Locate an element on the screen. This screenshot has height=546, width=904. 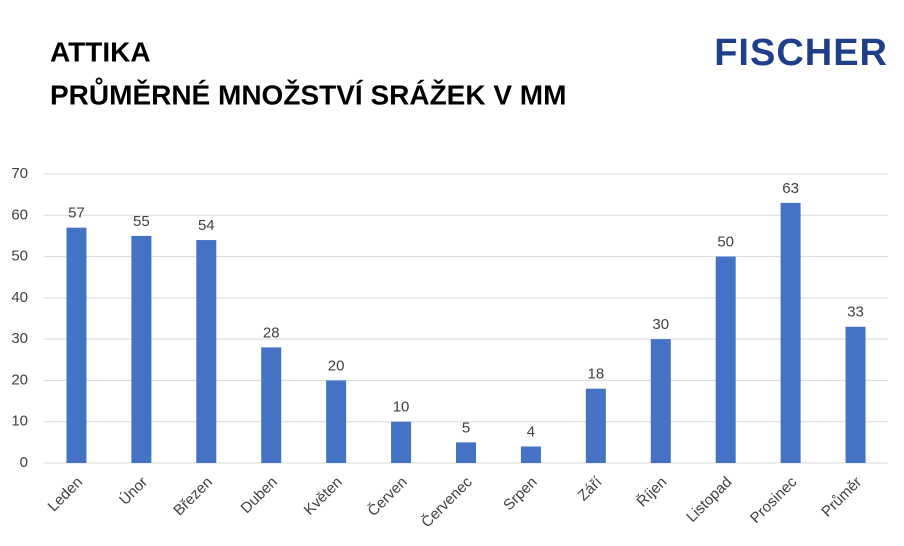
x-tick-label: Duben is located at coordinates (259, 495).